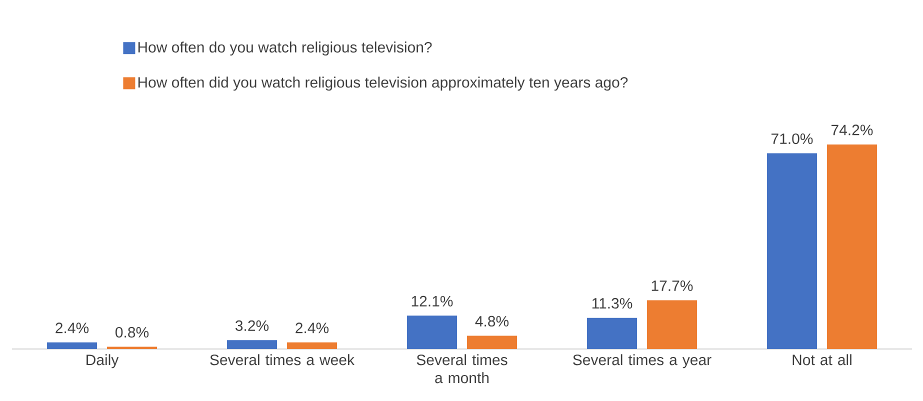 The image size is (923, 401). Describe the element at coordinates (642, 361) in the screenshot. I see `x-tick-label: Several times a year` at that location.